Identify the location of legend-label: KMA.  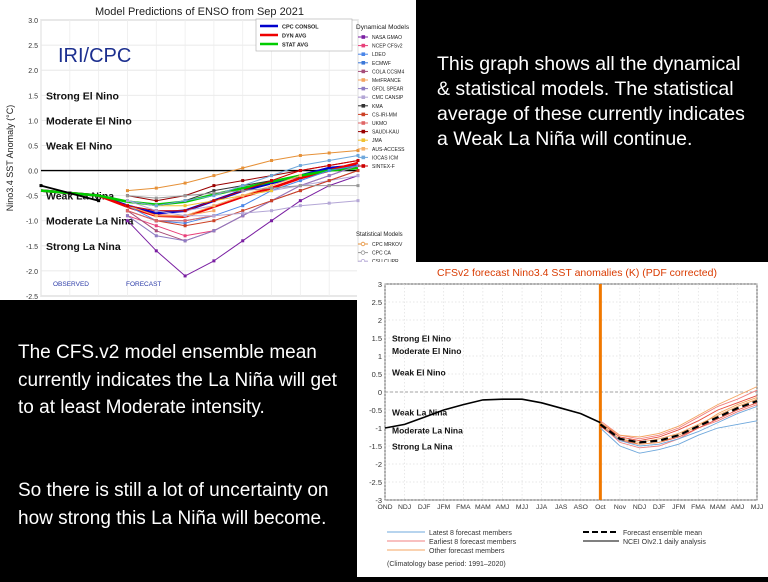
(378, 107).